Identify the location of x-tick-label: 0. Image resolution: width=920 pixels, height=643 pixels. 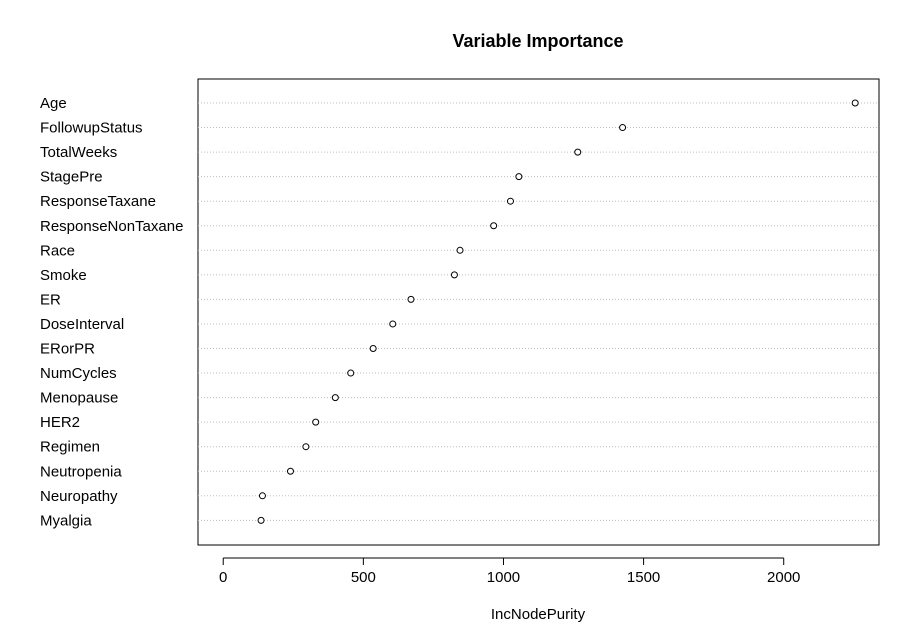
(223, 577).